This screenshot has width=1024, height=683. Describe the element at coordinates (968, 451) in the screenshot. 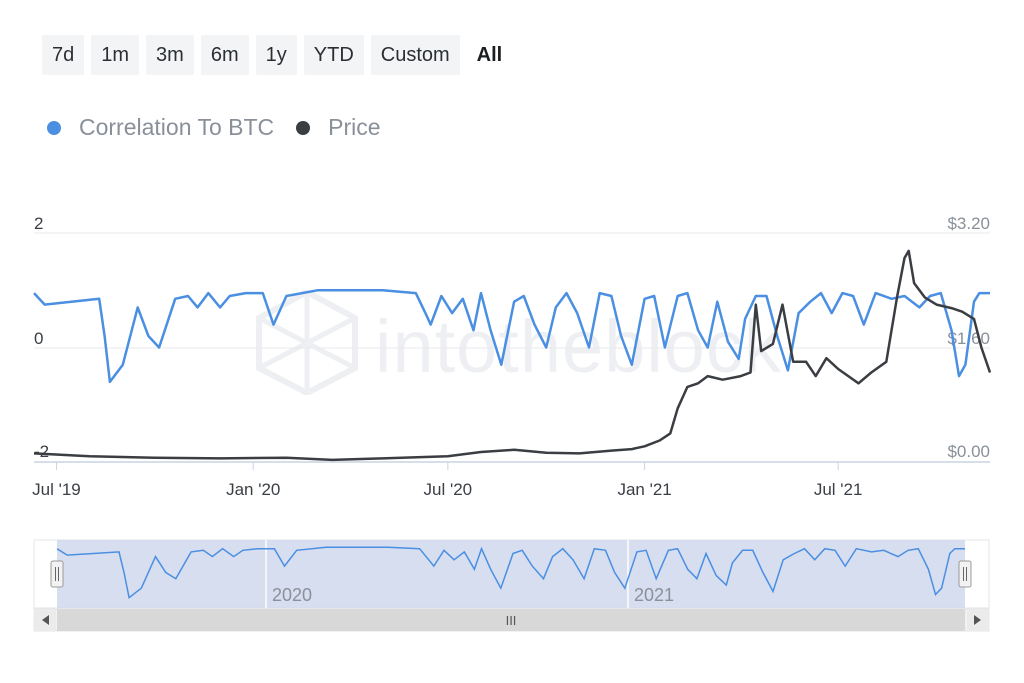

I see `y-right-tick-low: $0.00` at that location.